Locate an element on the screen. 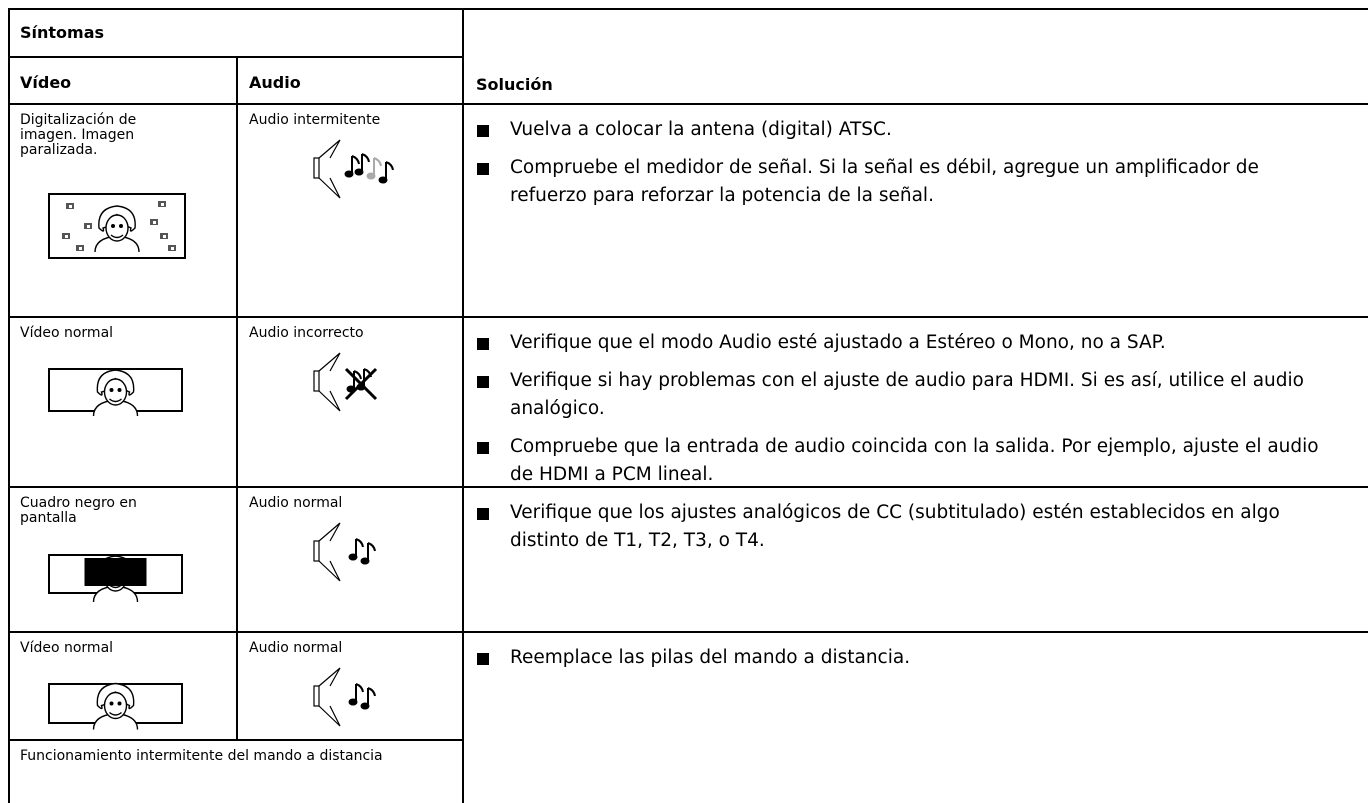  audio-symptom: Audio intermitente is located at coordinates (315, 120).